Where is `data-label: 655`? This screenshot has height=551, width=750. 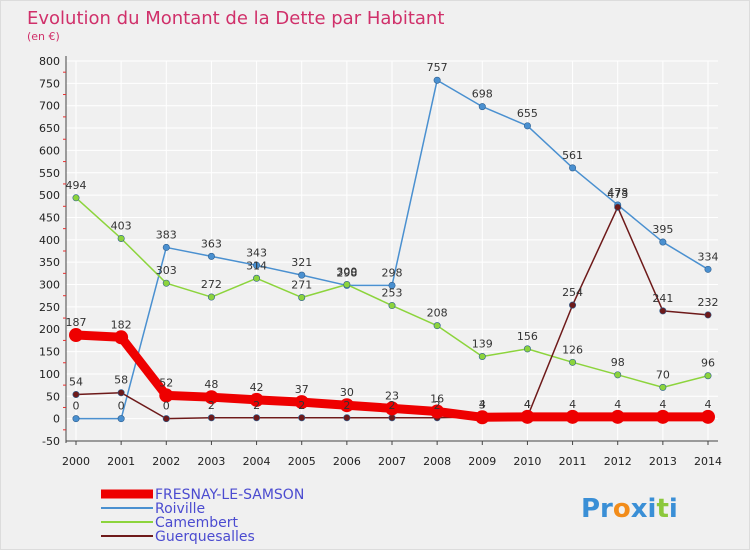
data-label: 655 is located at coordinates (527, 113).